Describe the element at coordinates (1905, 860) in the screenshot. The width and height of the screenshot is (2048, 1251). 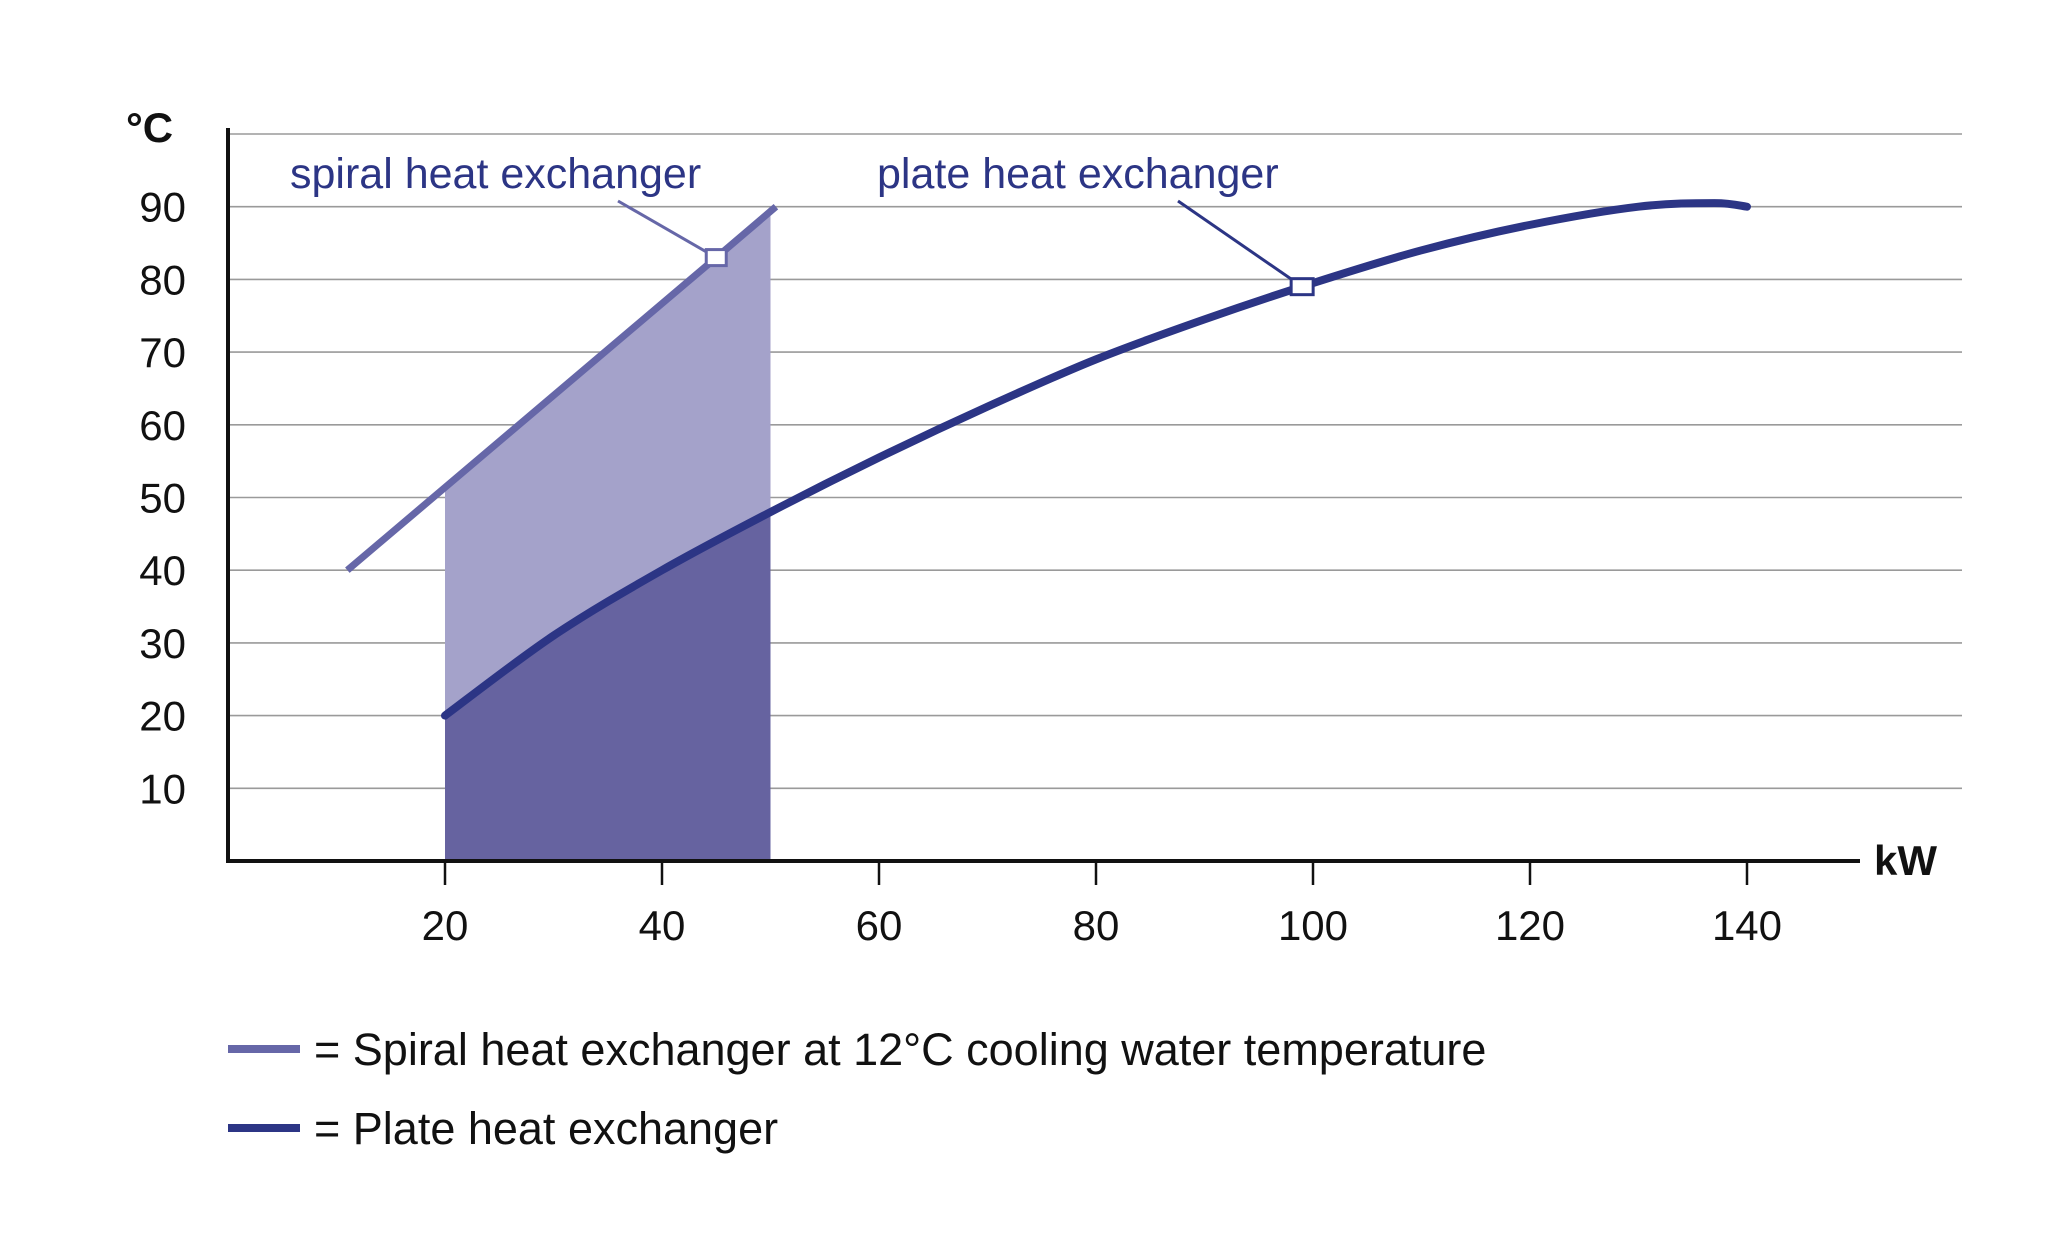
I see `x-axis-unit: kW` at that location.